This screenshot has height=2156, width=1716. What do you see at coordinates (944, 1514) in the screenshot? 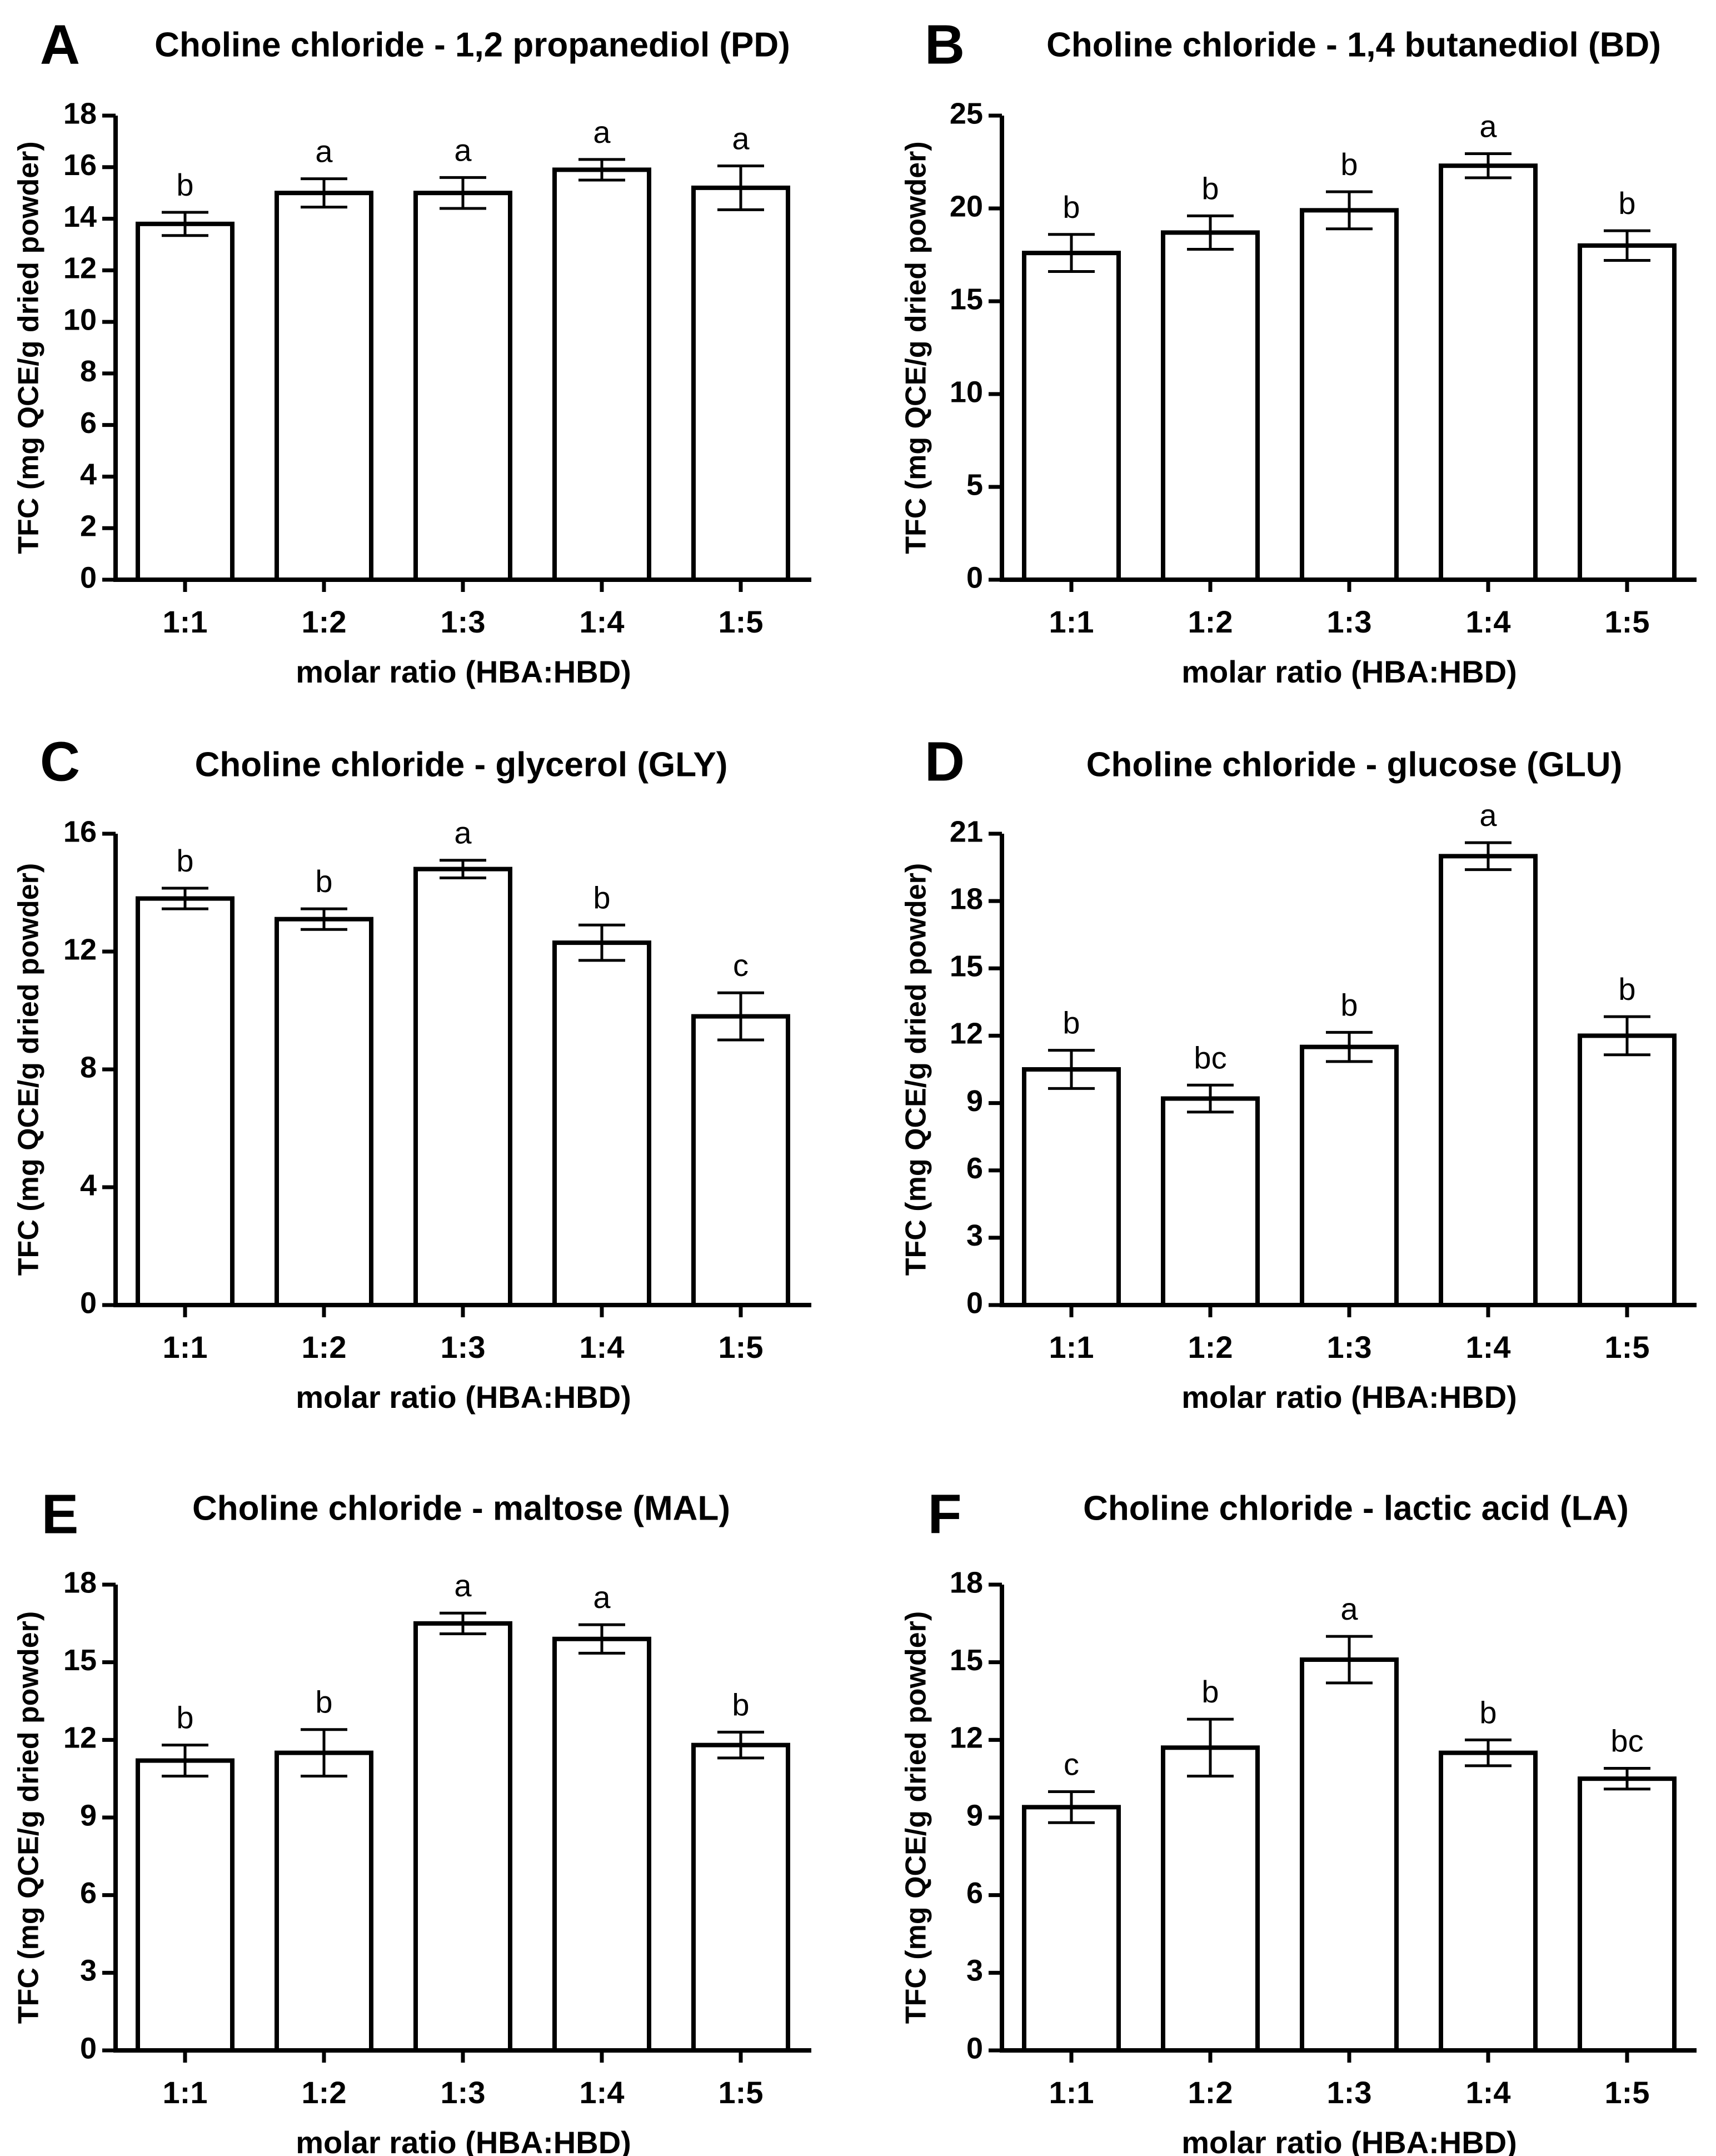
I see `panel-letter: F` at bounding box center [944, 1514].